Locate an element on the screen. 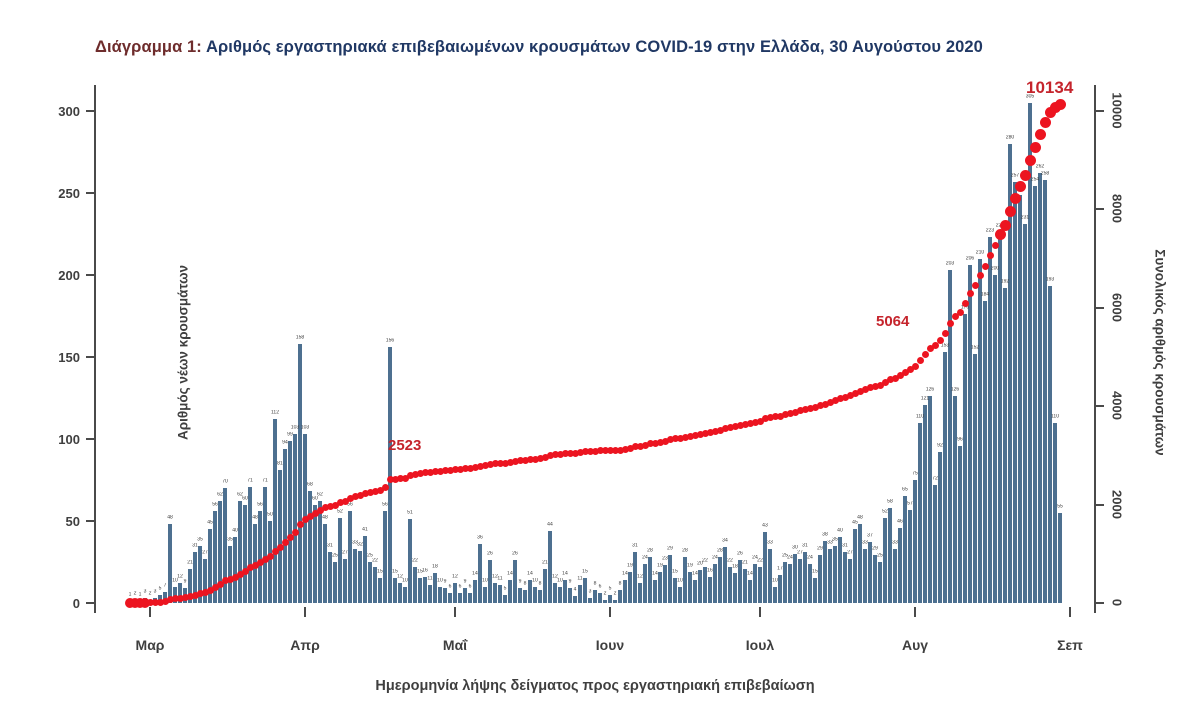  right-axis-tick is located at coordinates (1099, 504).